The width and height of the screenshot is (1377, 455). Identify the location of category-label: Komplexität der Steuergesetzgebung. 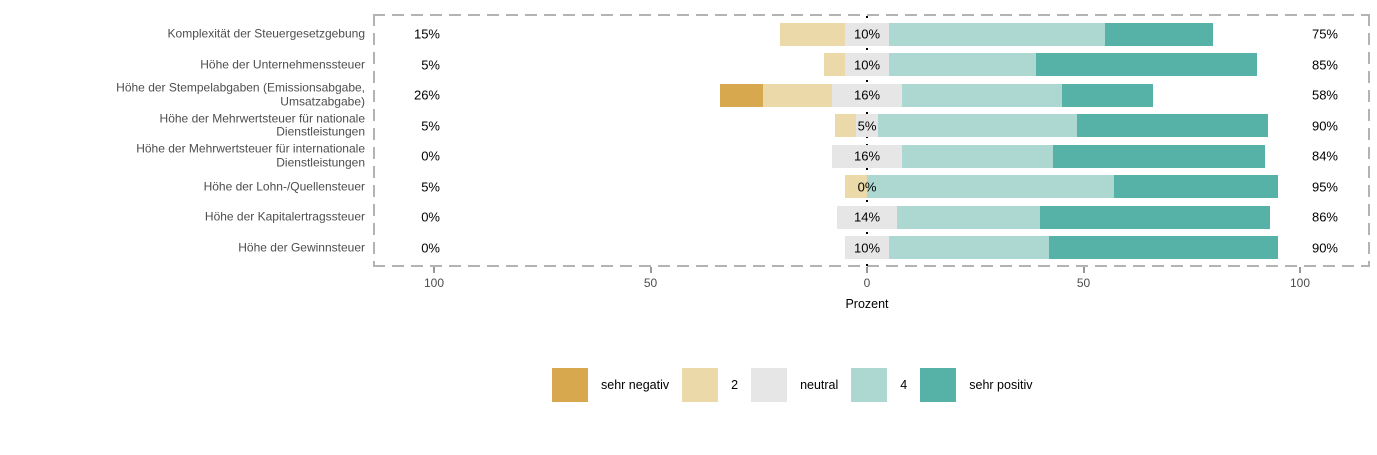
(266, 33).